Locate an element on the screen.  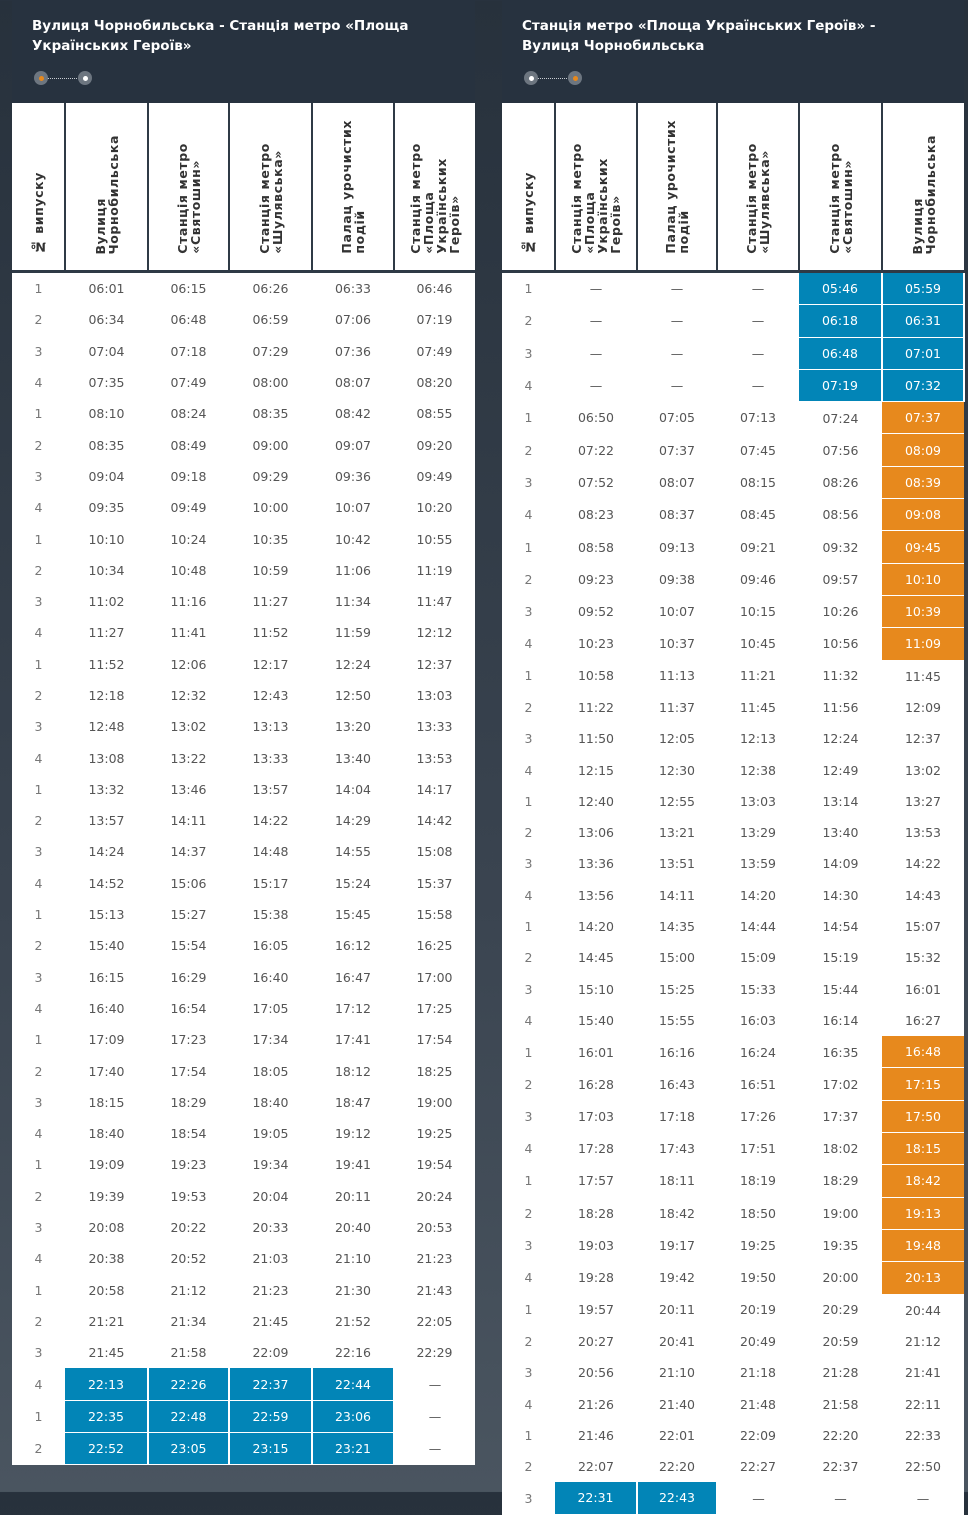
departure-time: 19:57 is located at coordinates (596, 1310).